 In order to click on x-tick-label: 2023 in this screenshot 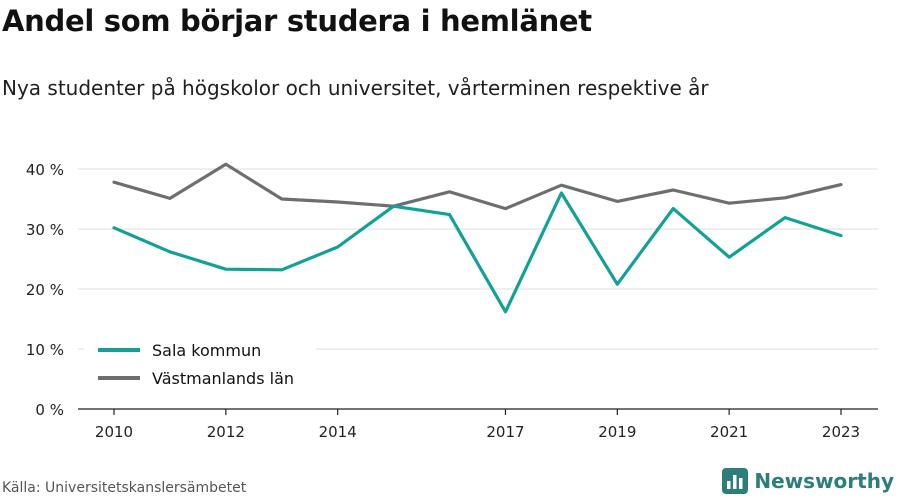, I will do `click(841, 432)`.